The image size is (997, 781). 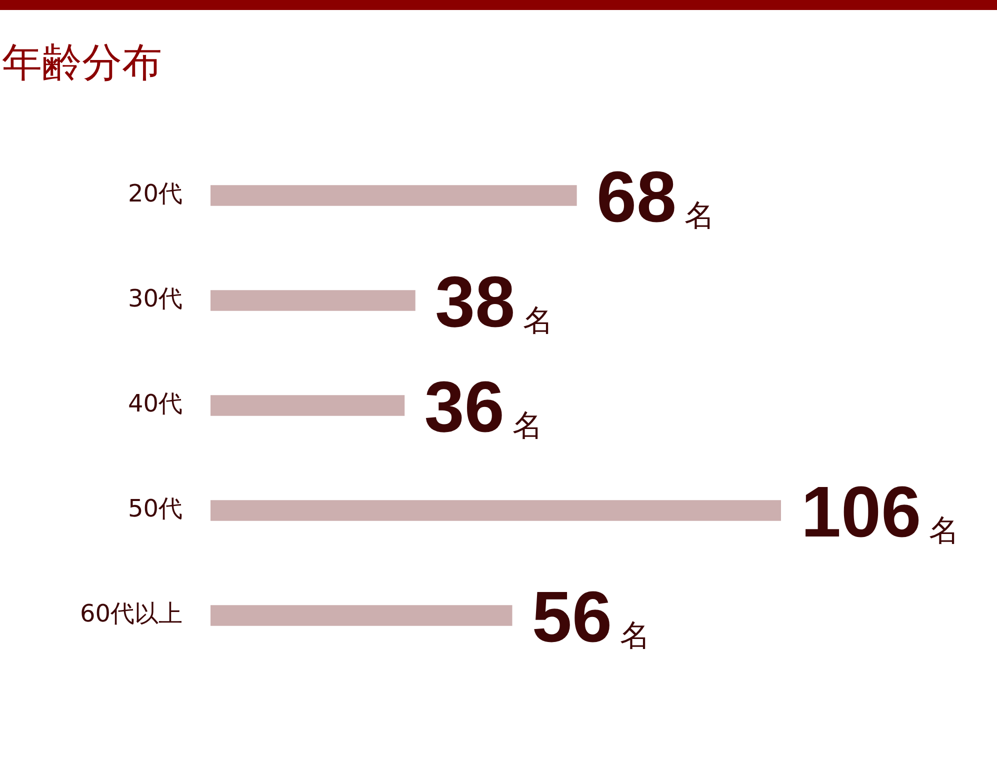 I want to click on y-tick-label: 20代, so click(x=155, y=194).